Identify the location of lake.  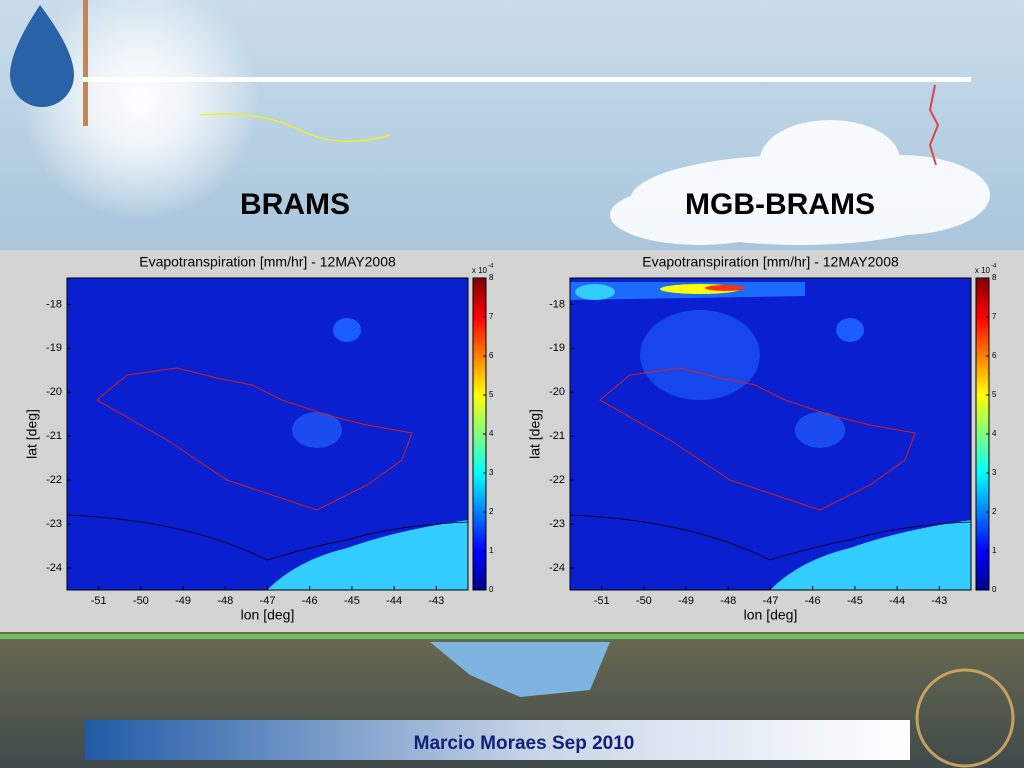
(520, 669).